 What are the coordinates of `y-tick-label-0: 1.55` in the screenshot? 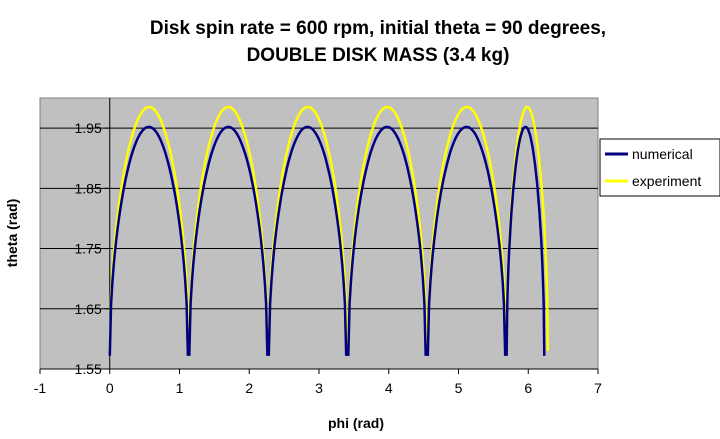 It's located at (88, 369).